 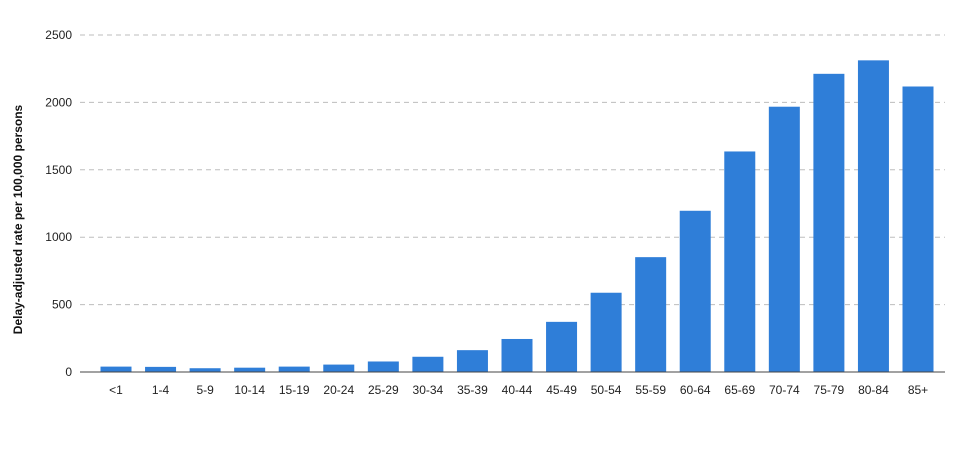 What do you see at coordinates (650, 390) in the screenshot?
I see `x-tick-label: 55-59` at bounding box center [650, 390].